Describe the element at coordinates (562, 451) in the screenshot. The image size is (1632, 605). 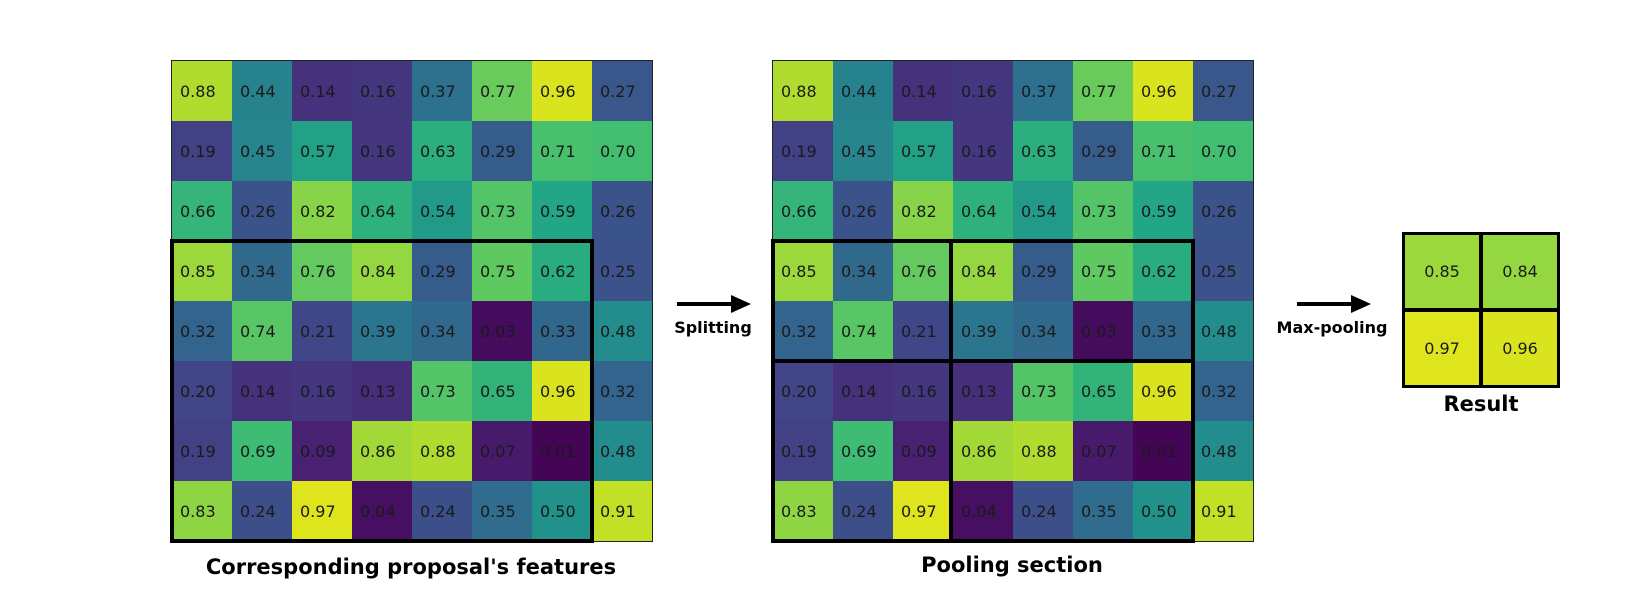
I see `feature-map-cell: 0.01` at that location.